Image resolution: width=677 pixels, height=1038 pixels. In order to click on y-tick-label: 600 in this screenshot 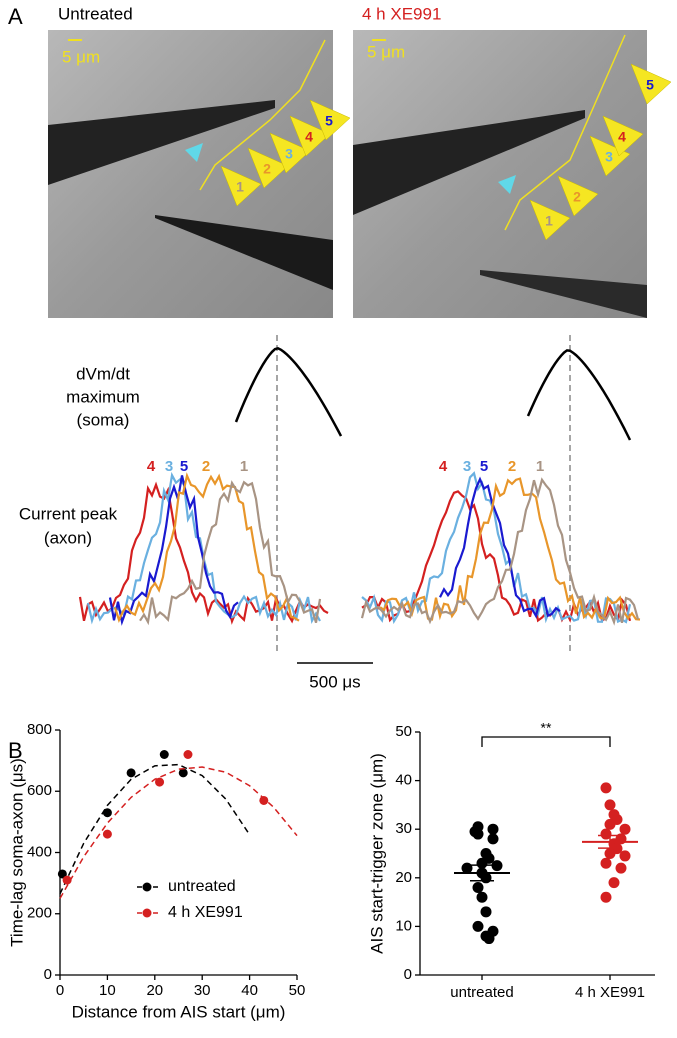, I will do `click(39, 790)`.